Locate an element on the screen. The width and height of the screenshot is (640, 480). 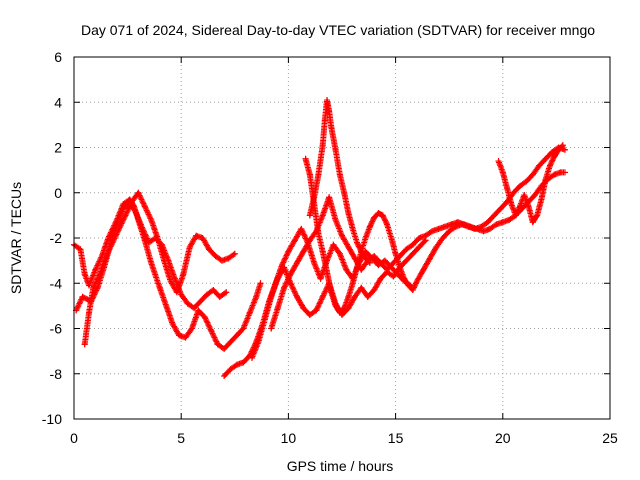
y-tick-label: -10 is located at coordinates (52, 419).